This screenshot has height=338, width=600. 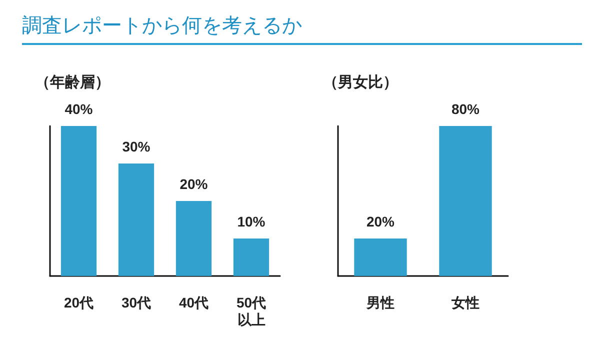 What do you see at coordinates (79, 302) in the screenshot?
I see `x-tick-label: 20代` at bounding box center [79, 302].